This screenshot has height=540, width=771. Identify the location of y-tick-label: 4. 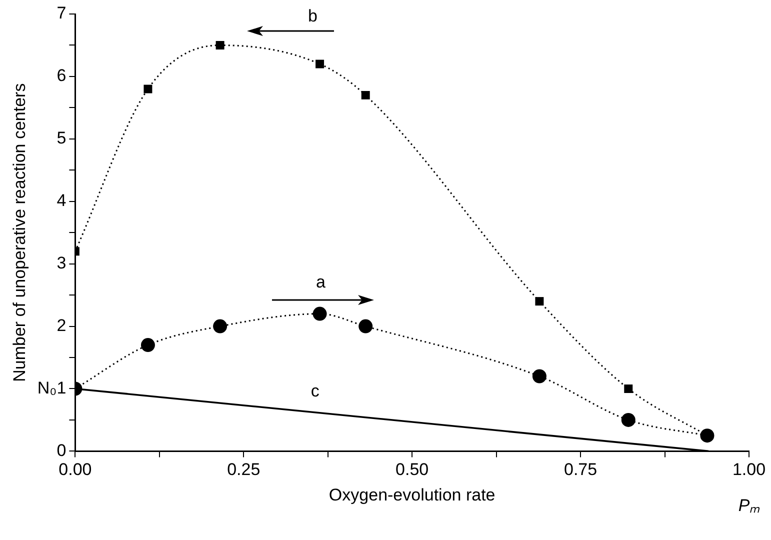
(61, 200).